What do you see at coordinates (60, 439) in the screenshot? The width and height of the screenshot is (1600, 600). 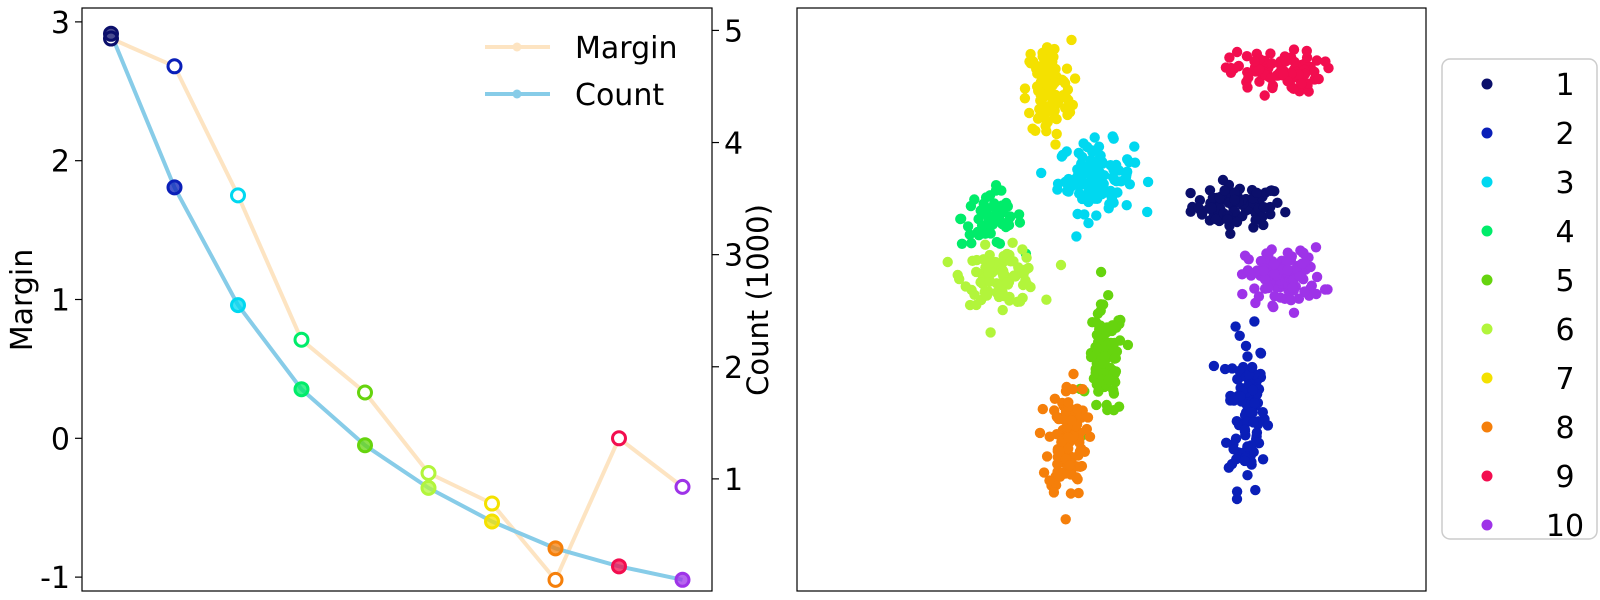 I see `y-tick-label: 0` at bounding box center [60, 439].